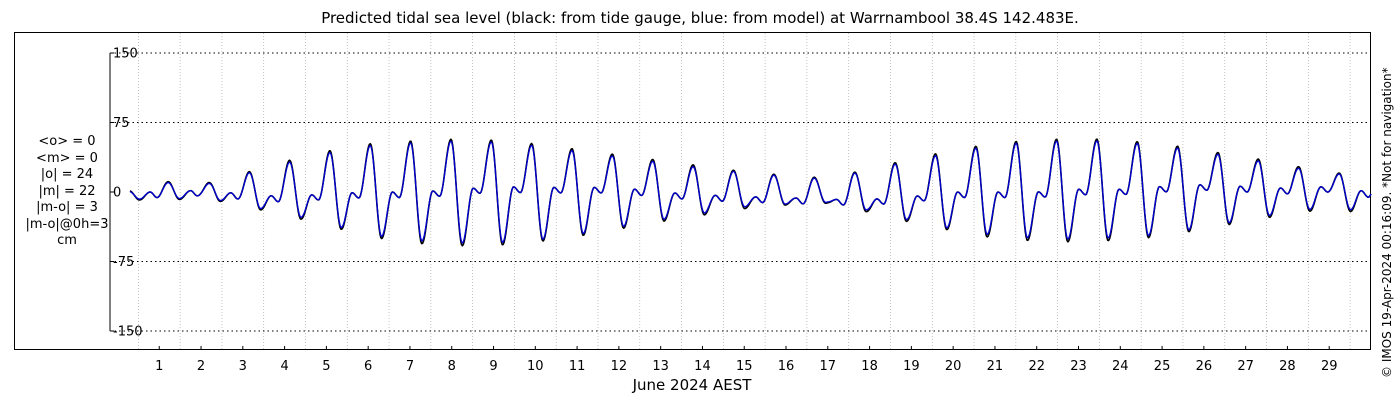 The image size is (1400, 400). I want to click on x-tick-label: 24, so click(1120, 366).